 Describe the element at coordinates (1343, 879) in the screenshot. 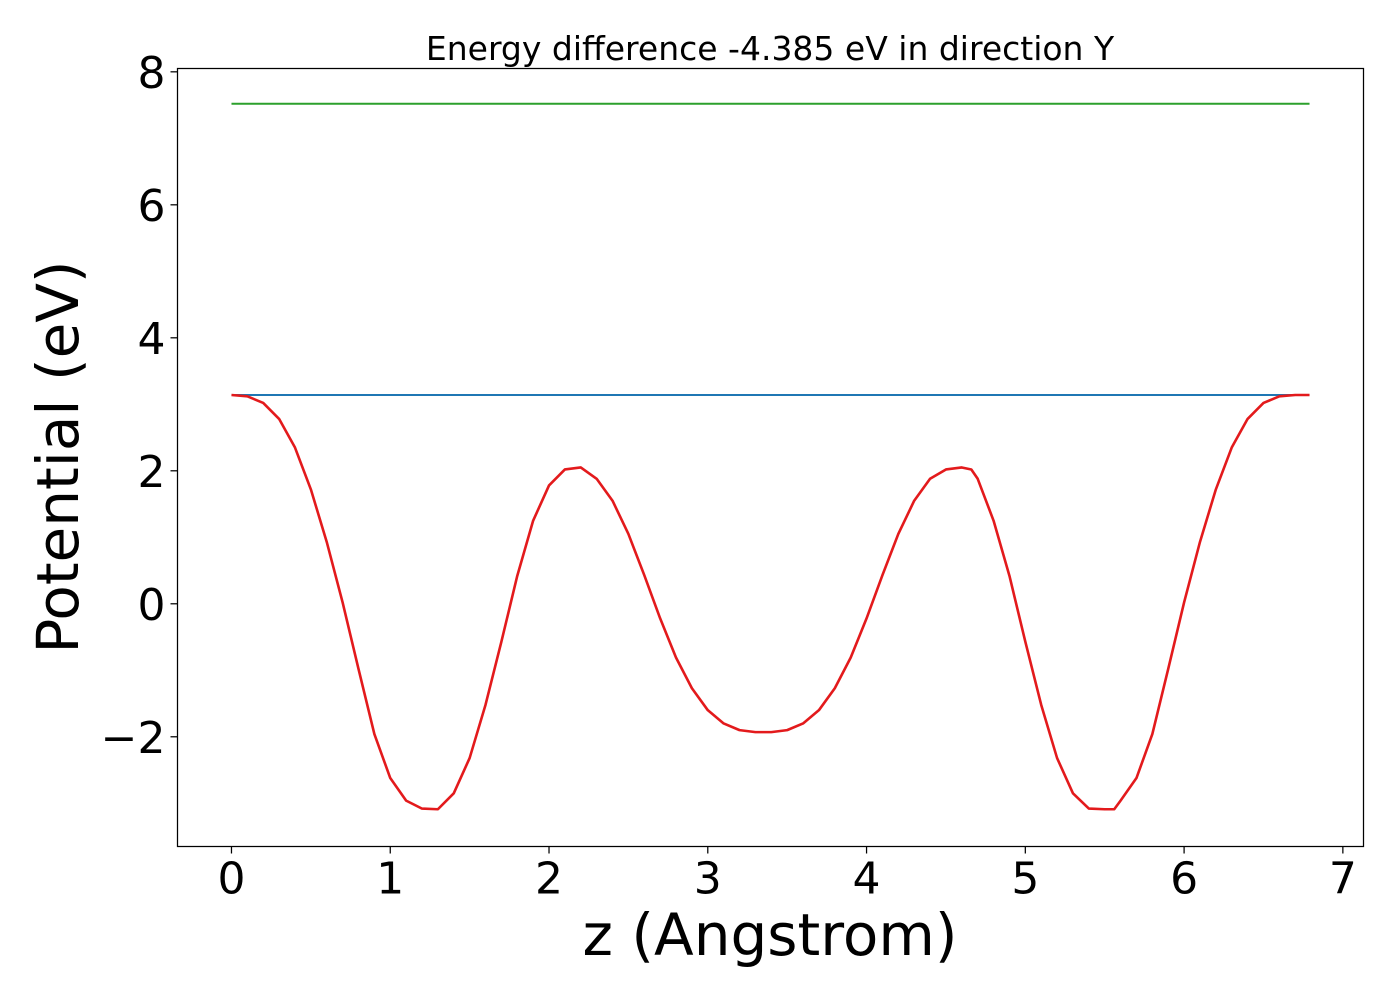

I see `x-tick-label: 7` at that location.